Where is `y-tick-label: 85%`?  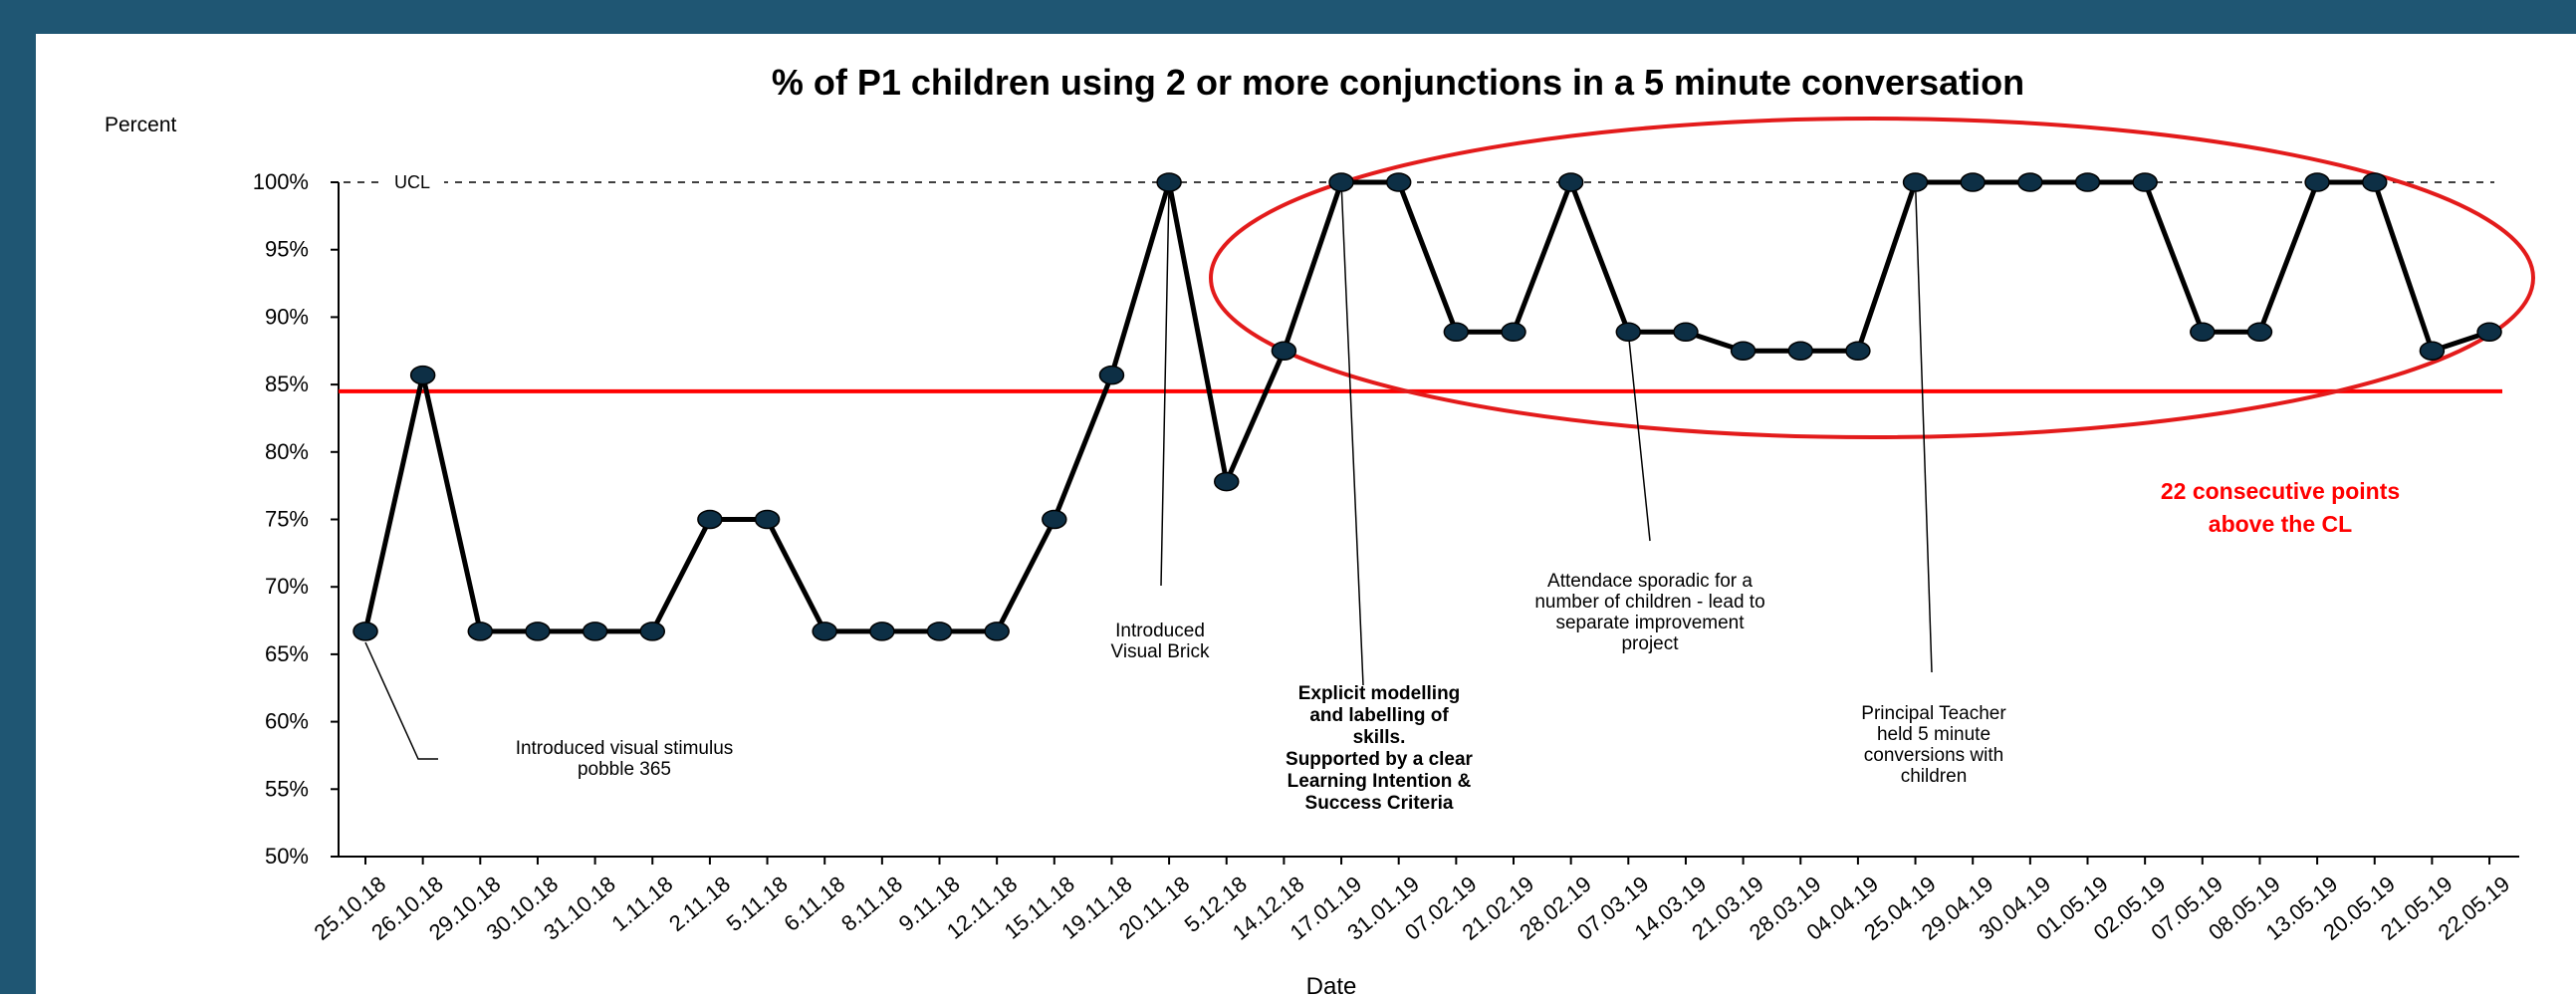
y-tick-label: 85% is located at coordinates (287, 384).